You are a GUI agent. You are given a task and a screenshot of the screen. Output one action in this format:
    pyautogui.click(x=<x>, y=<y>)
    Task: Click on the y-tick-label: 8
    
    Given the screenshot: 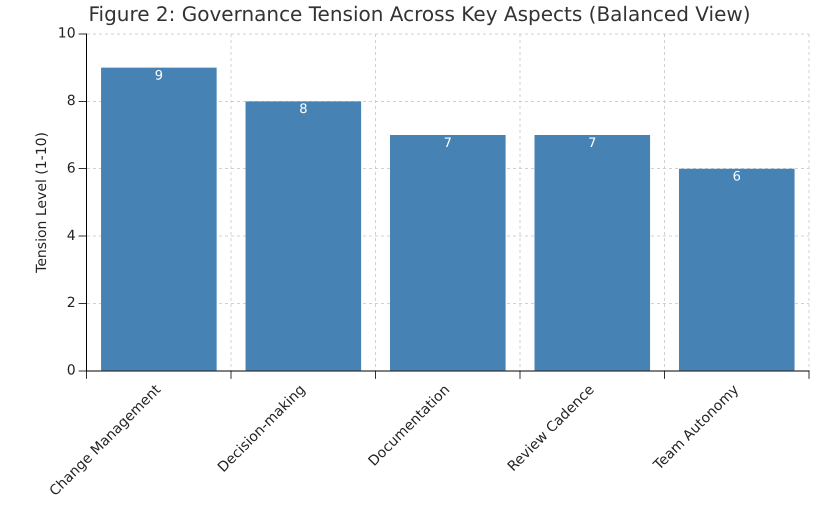 What is the action you would take?
    pyautogui.click(x=71, y=101)
    